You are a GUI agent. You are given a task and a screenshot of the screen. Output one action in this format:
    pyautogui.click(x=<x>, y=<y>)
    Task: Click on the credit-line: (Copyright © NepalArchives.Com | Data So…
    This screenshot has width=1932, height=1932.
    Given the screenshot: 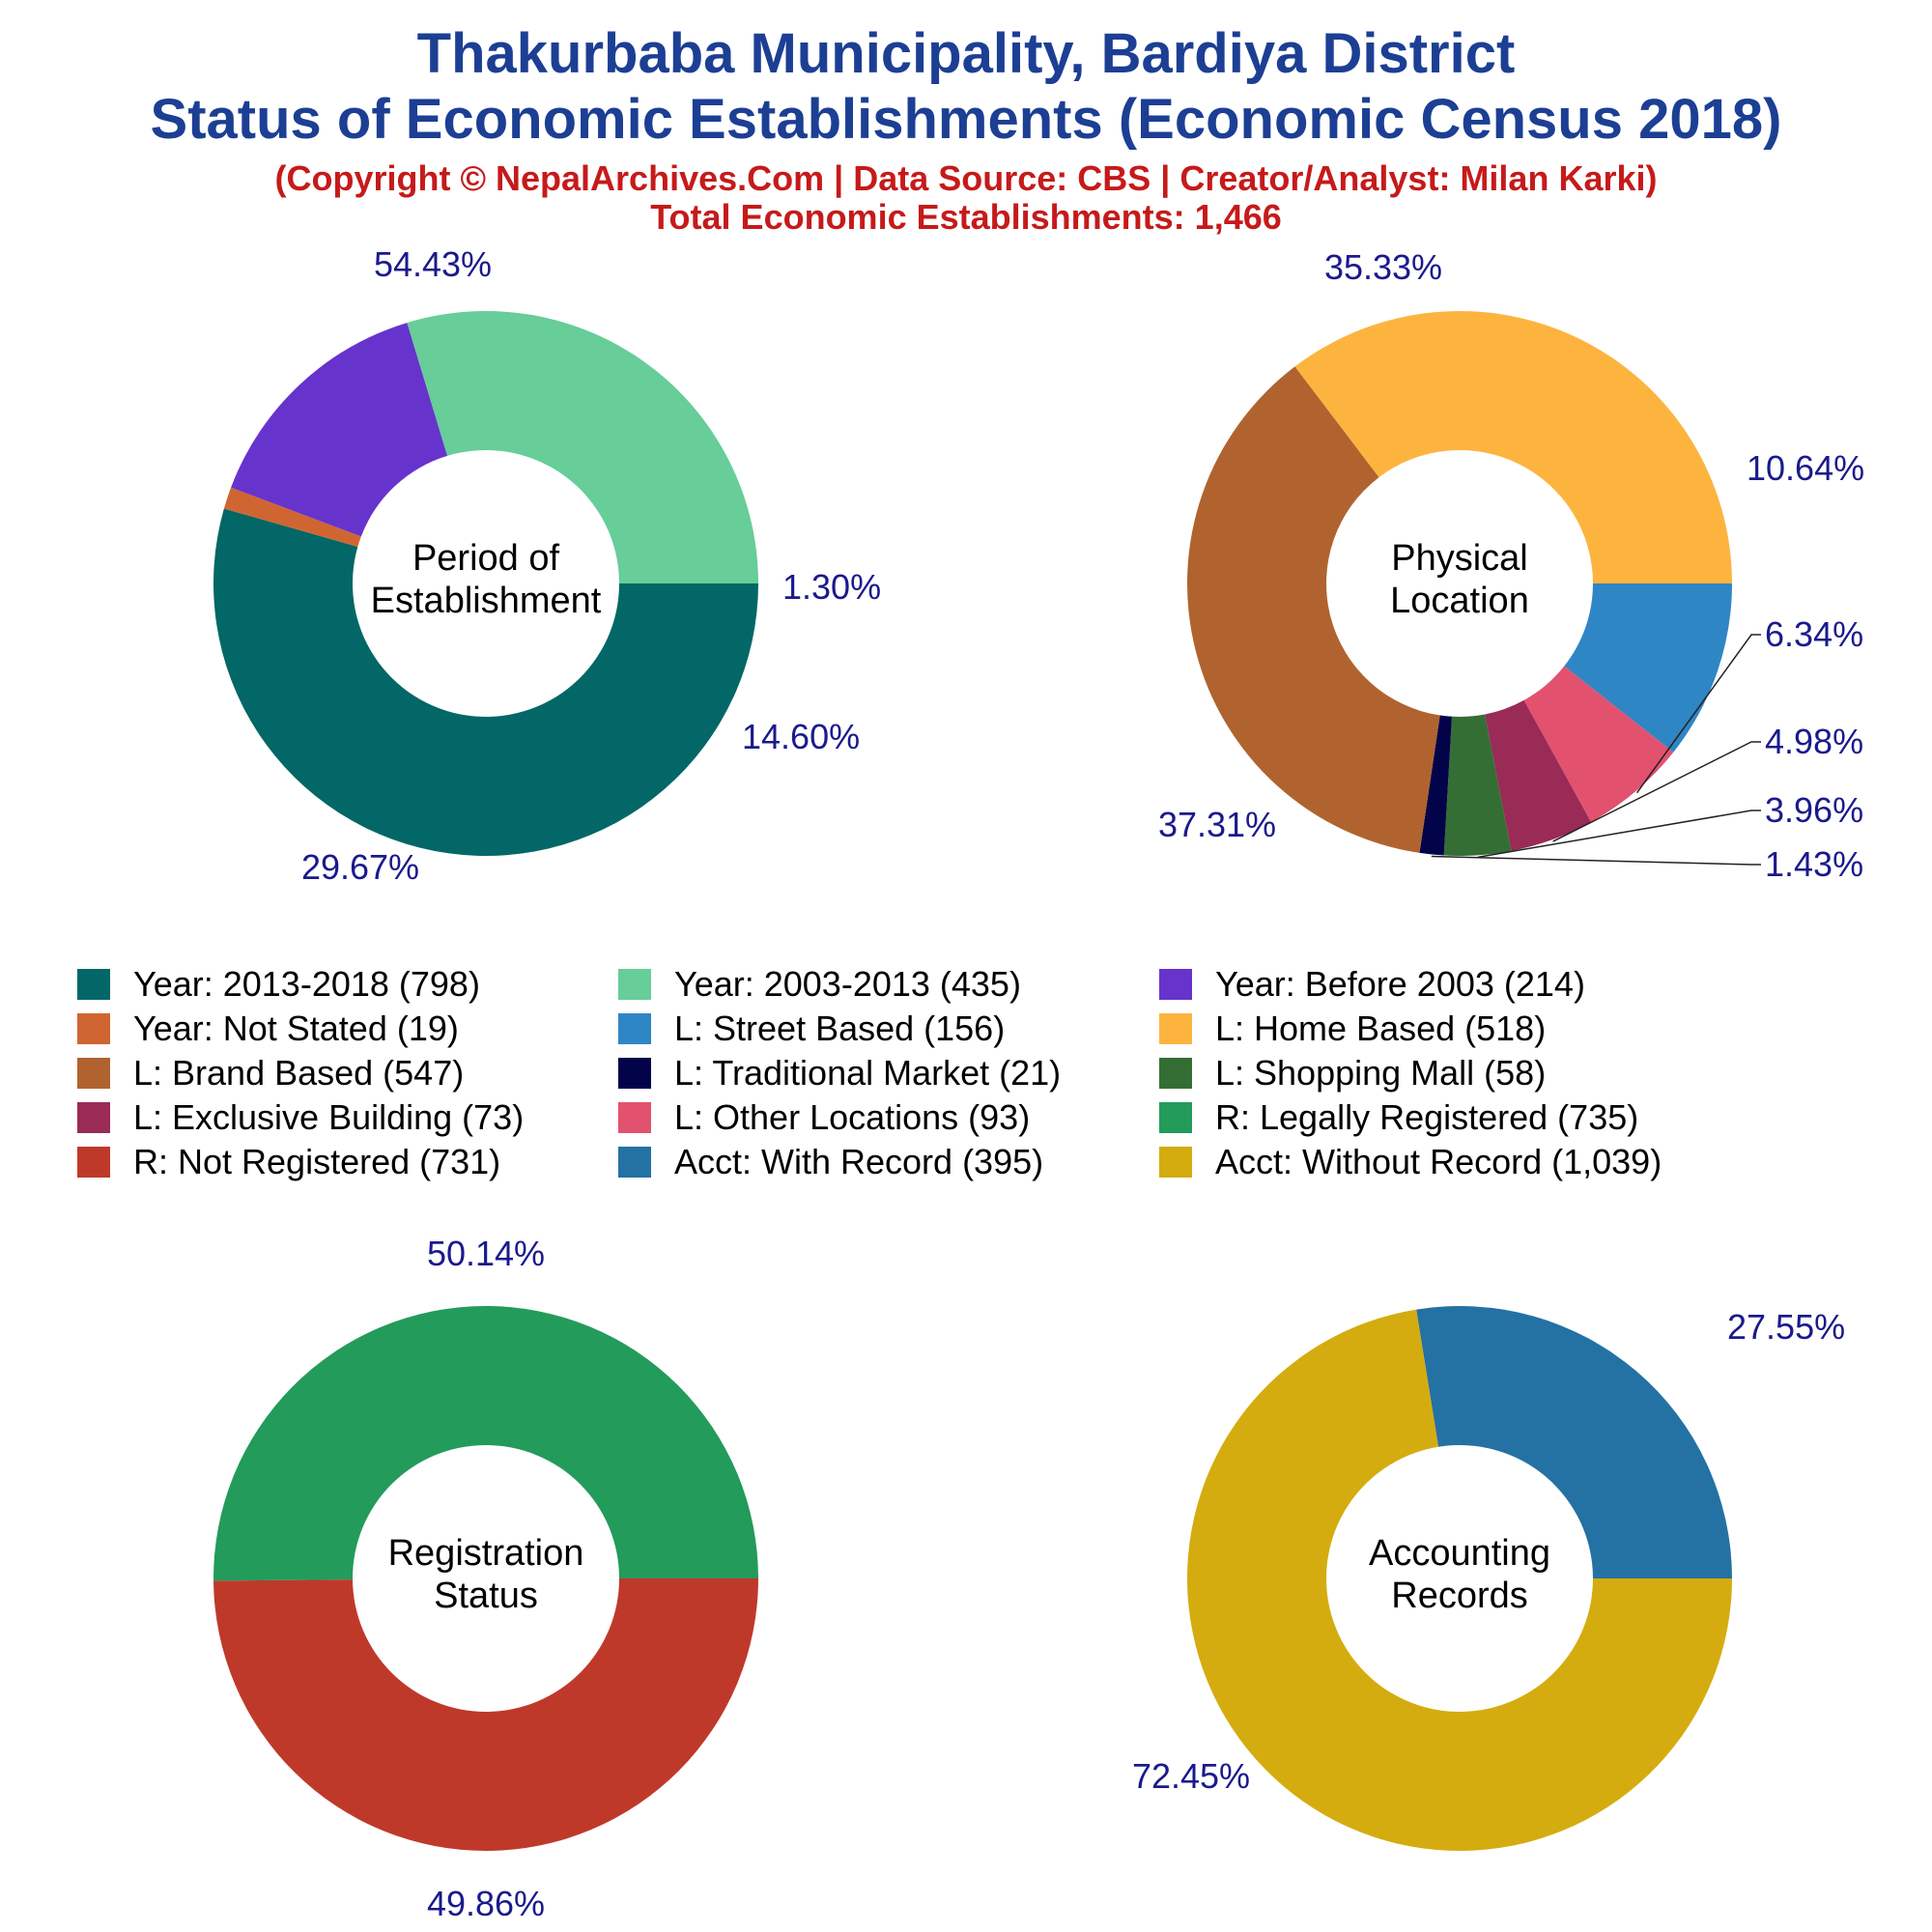 What is the action you would take?
    pyautogui.click(x=966, y=178)
    